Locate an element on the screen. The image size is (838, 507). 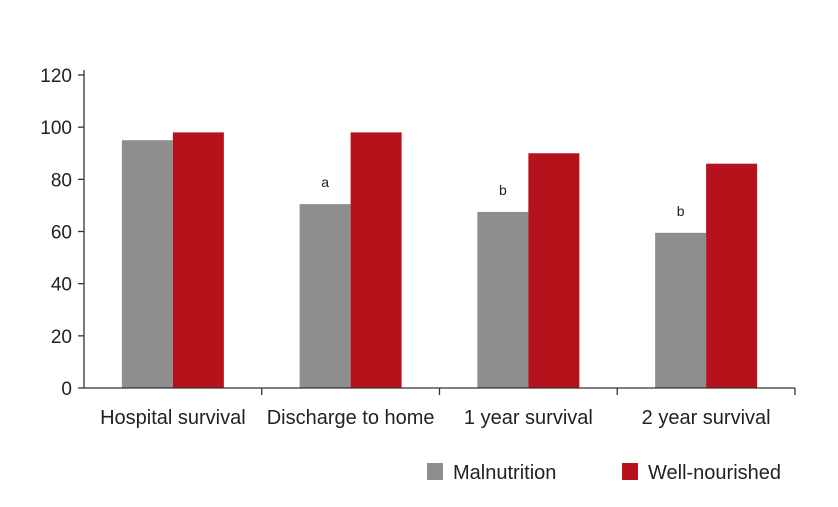
y-tick-label: 0 is located at coordinates (66, 389).